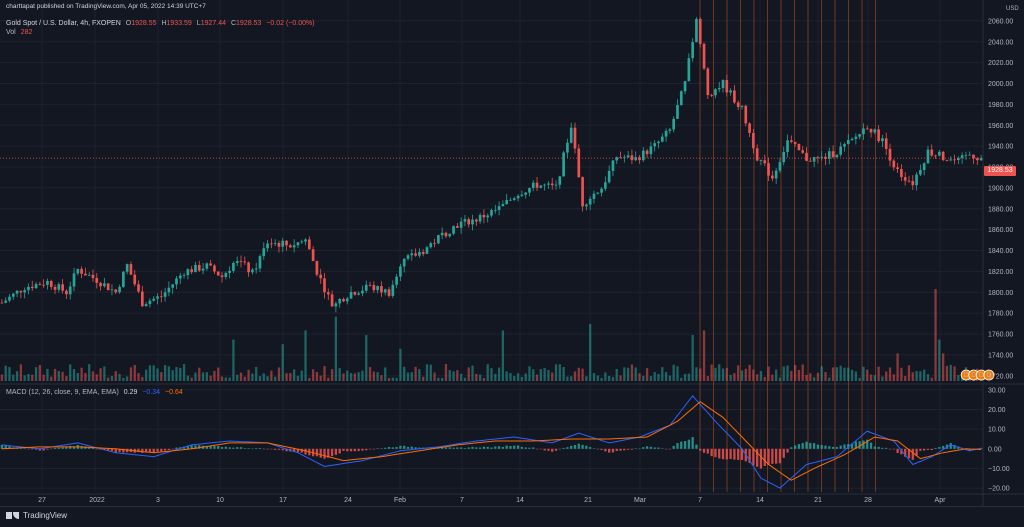 This screenshot has width=1024, height=527. I want to click on open-label: O, so click(128, 23).